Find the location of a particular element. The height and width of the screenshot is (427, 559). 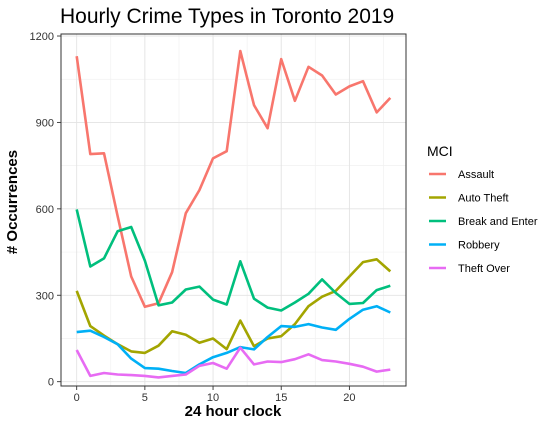

x-tick-label: 0 is located at coordinates (77, 398).